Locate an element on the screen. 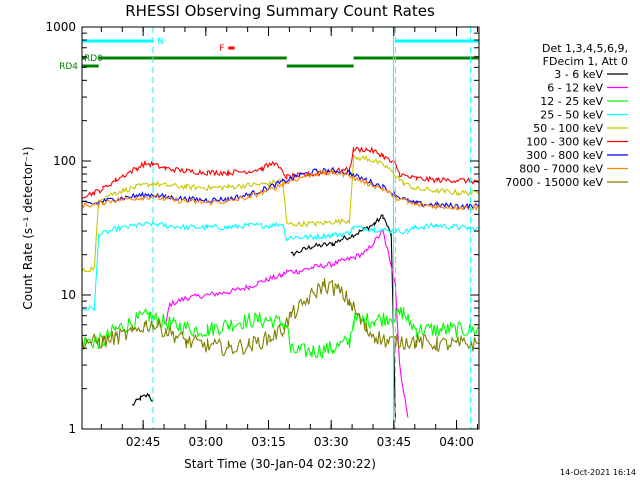 The image size is (640, 480). legend-label: 50 - 100 keV is located at coordinates (568, 128).